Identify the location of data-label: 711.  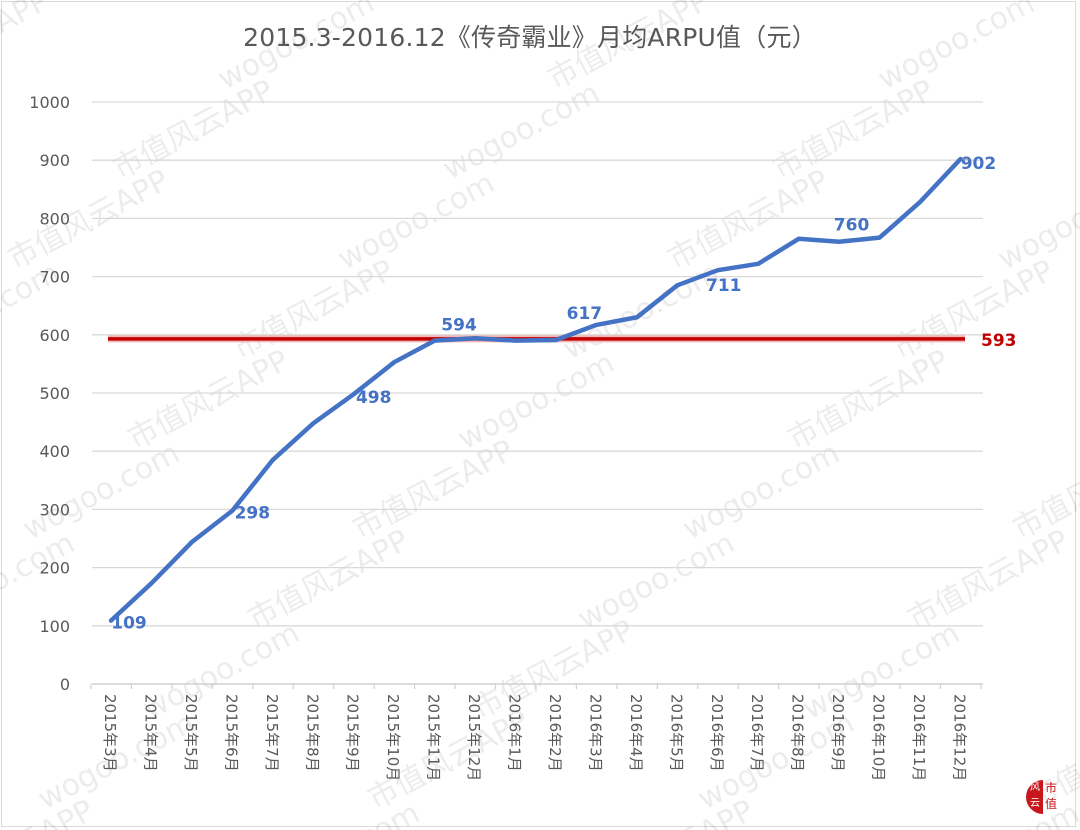
(724, 286).